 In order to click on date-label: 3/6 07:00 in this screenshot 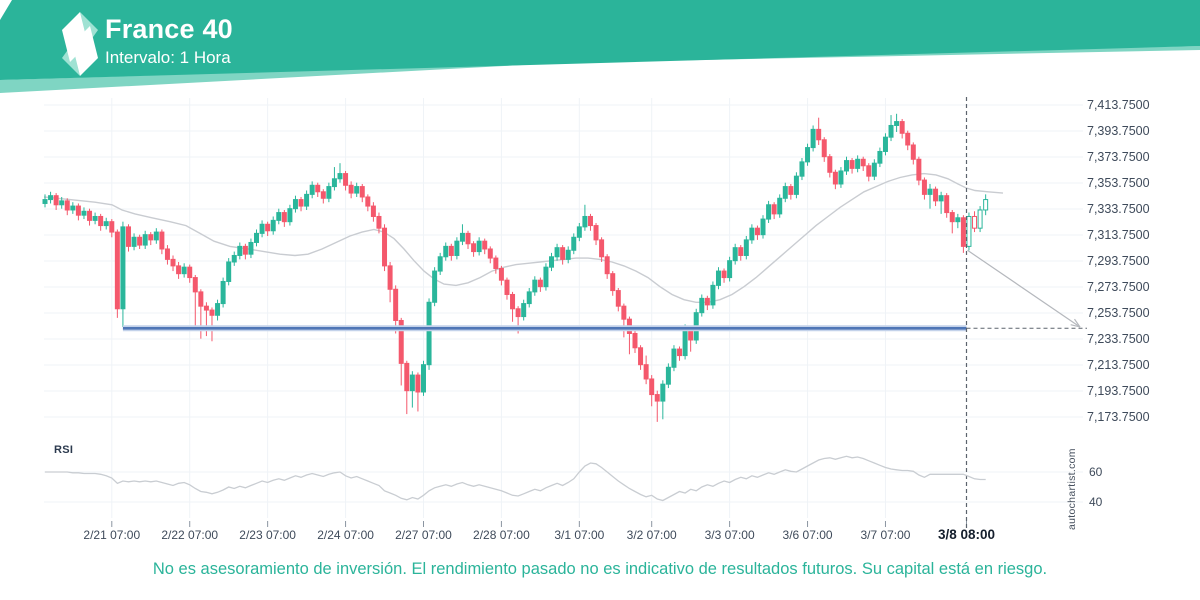, I will do `click(808, 535)`.